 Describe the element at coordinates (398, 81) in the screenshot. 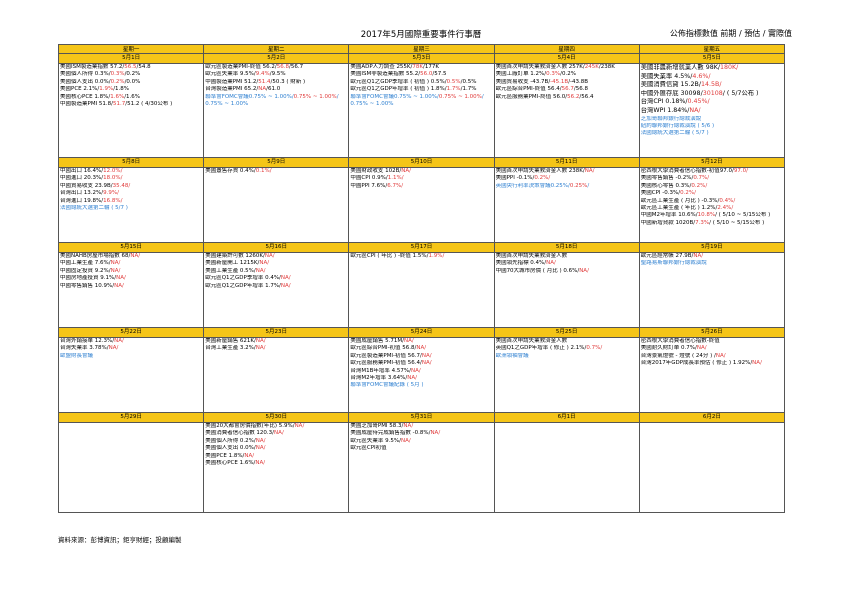

I see `event-text: 歐元區Q1之GDP季增率 ( 初值 ) 0.5%/` at that location.